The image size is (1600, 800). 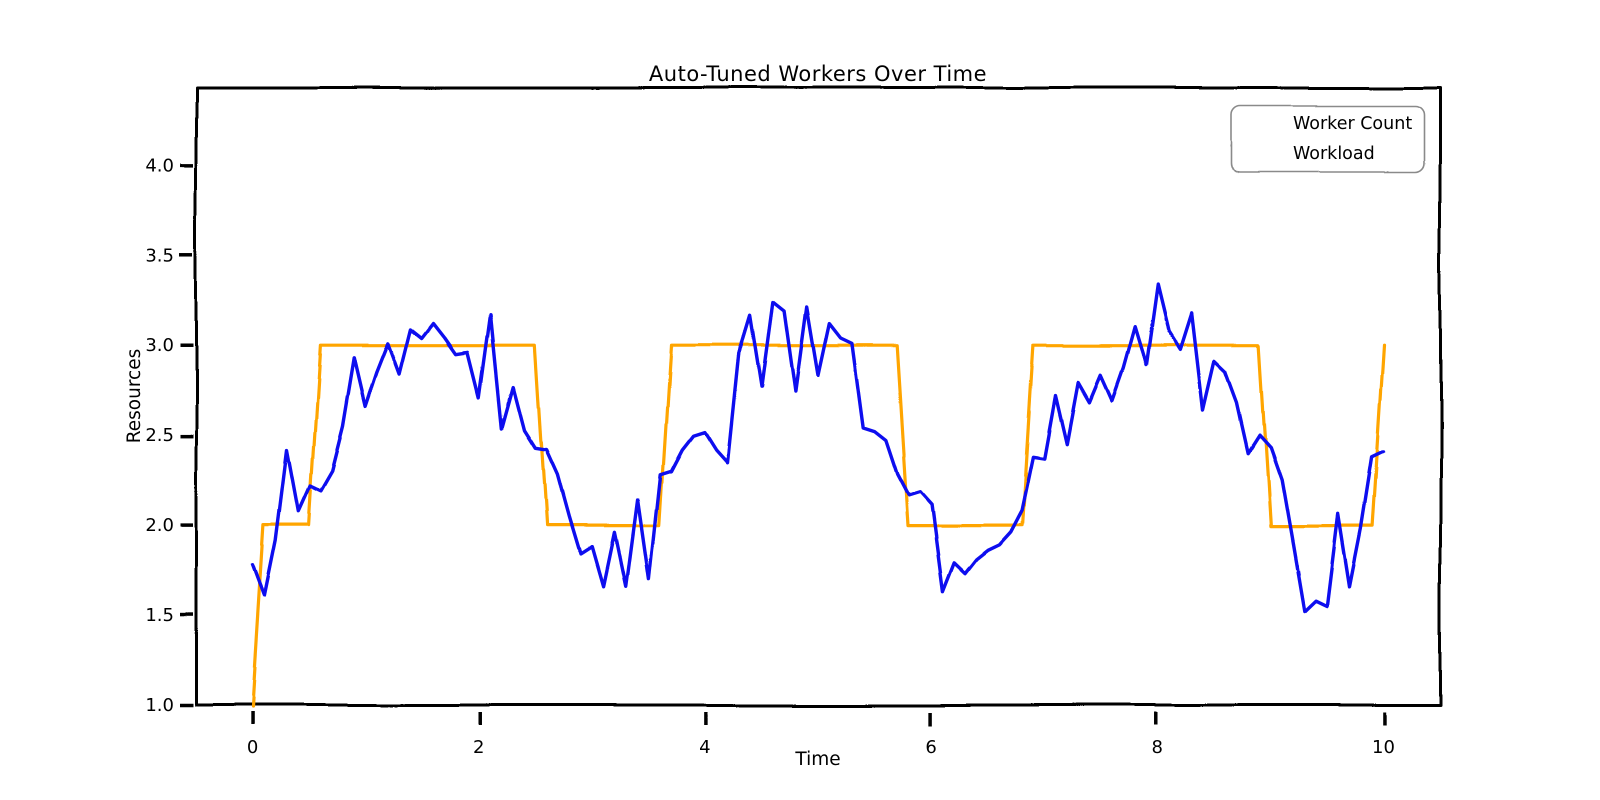 What do you see at coordinates (1352, 124) in the screenshot?
I see `legend-label-worker-count: Worker Count` at bounding box center [1352, 124].